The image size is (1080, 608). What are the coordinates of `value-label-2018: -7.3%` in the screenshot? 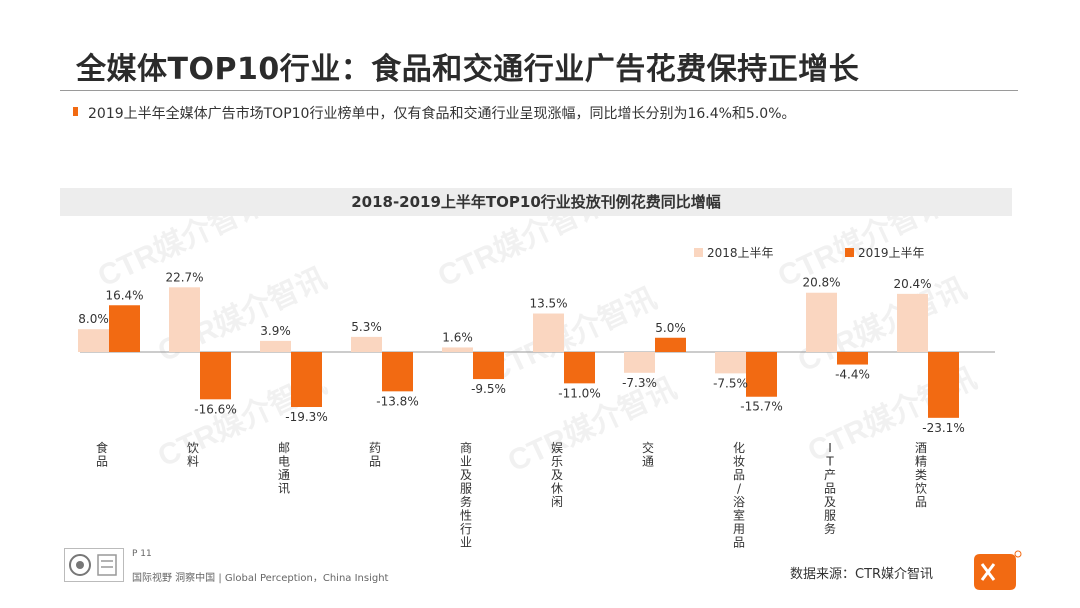 It's located at (639, 383).